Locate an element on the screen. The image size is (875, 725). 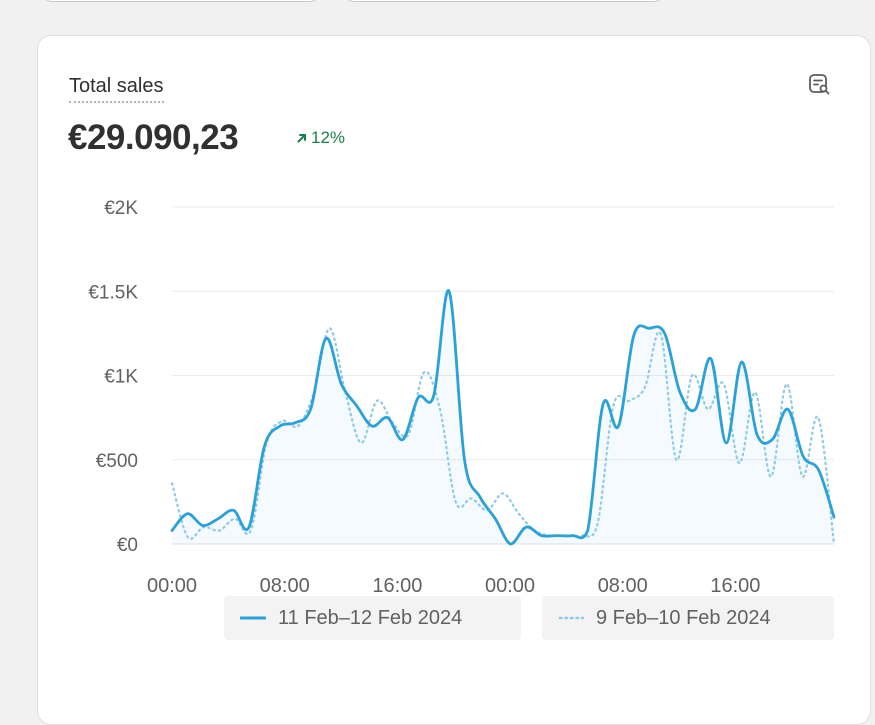
dotted-line-swatch-icon is located at coordinates (571, 618).